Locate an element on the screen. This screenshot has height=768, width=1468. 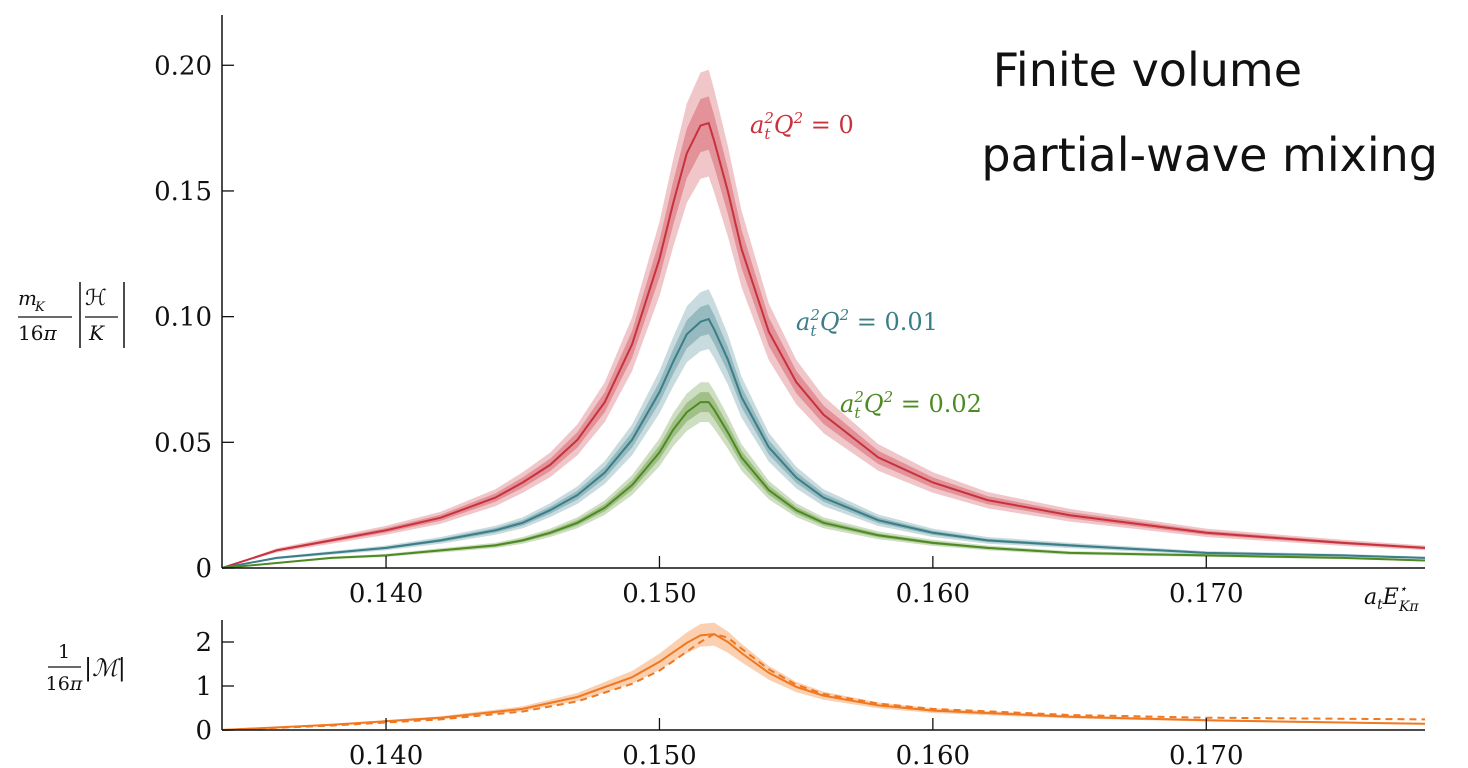
series-label-q002: at2Q2 = 0.02 is located at coordinates (911, 405).